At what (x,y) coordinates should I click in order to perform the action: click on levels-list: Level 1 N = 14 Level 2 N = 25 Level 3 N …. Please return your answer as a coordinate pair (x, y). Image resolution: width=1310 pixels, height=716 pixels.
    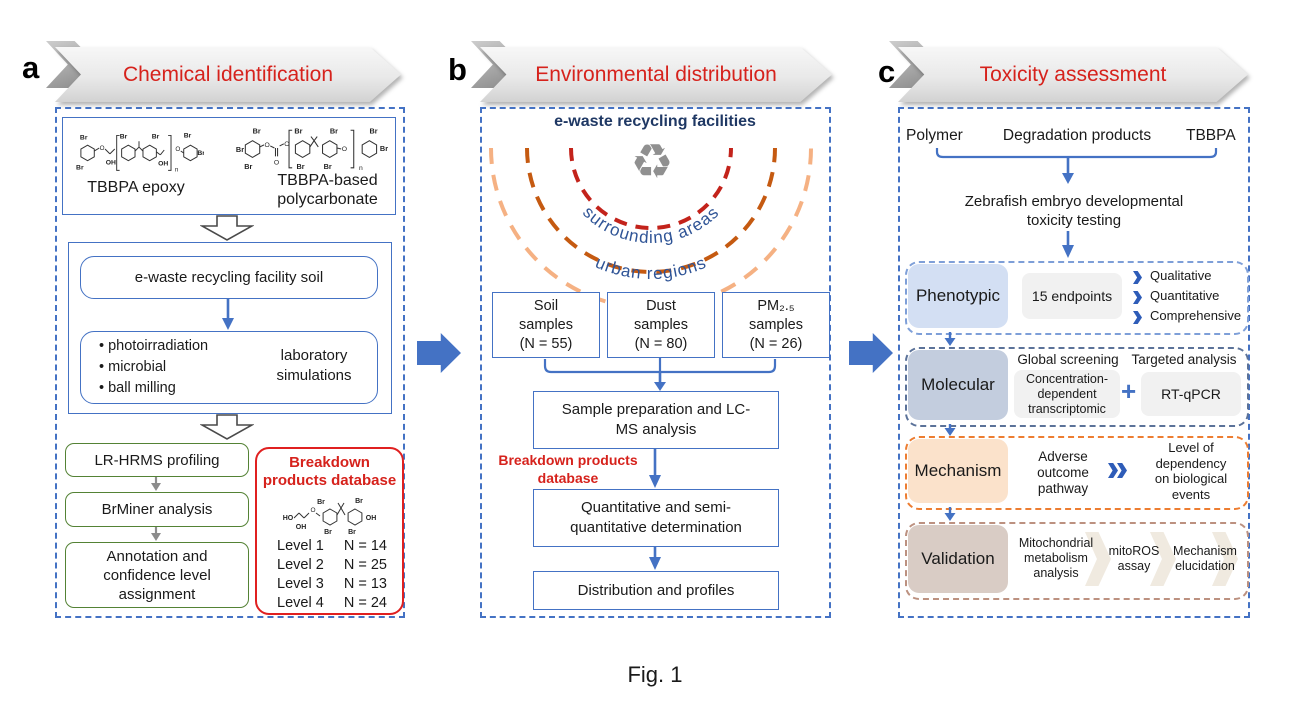
    Looking at the image, I should click on (329, 574).